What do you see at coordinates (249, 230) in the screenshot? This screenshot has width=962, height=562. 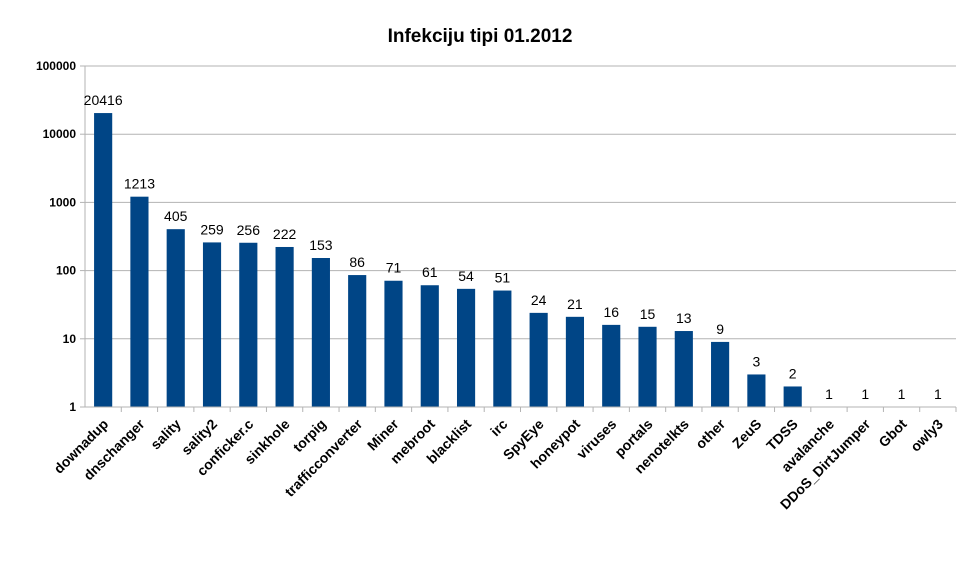 I see `data-label: 256` at bounding box center [249, 230].